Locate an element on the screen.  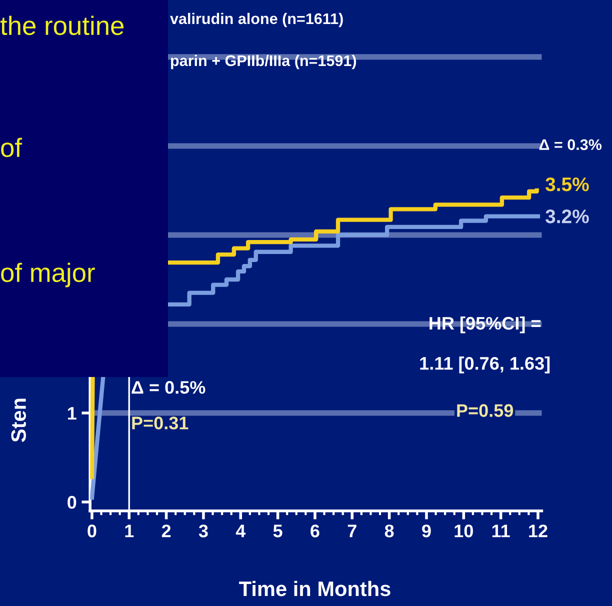
x-tick-label: 1 is located at coordinates (129, 531).